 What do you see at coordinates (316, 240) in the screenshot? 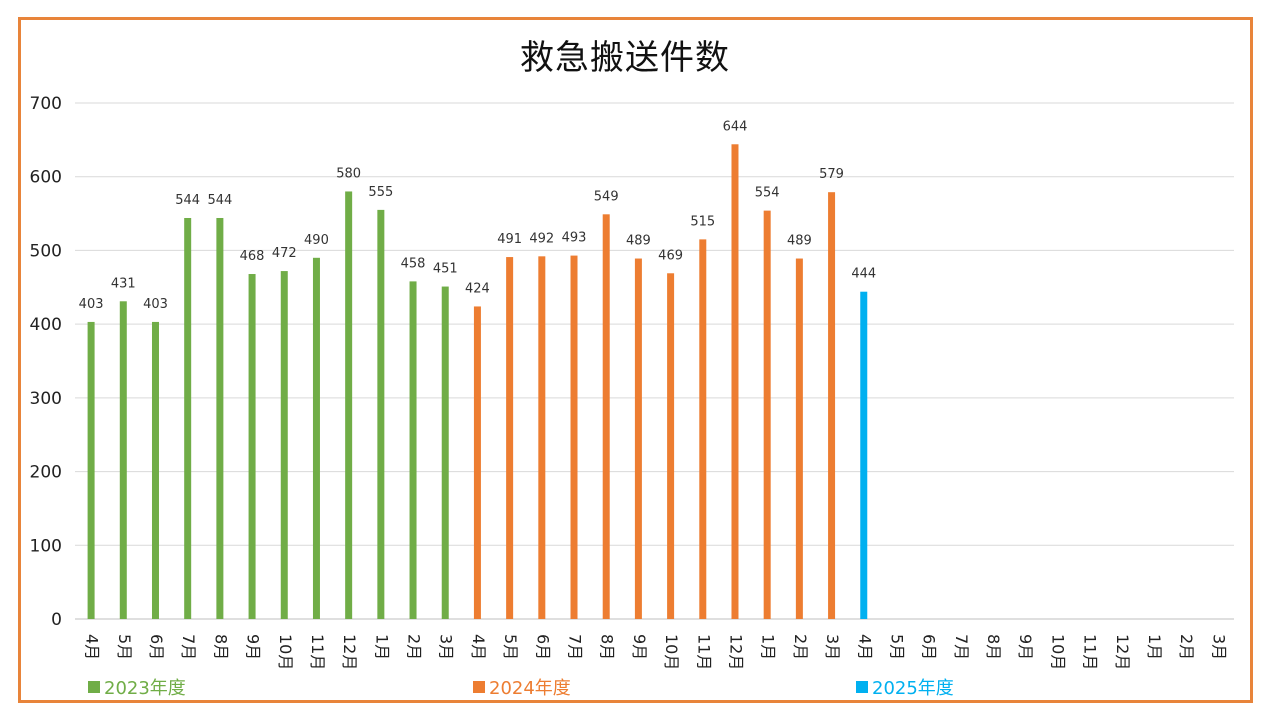
I see `data-label: 490` at bounding box center [316, 240].